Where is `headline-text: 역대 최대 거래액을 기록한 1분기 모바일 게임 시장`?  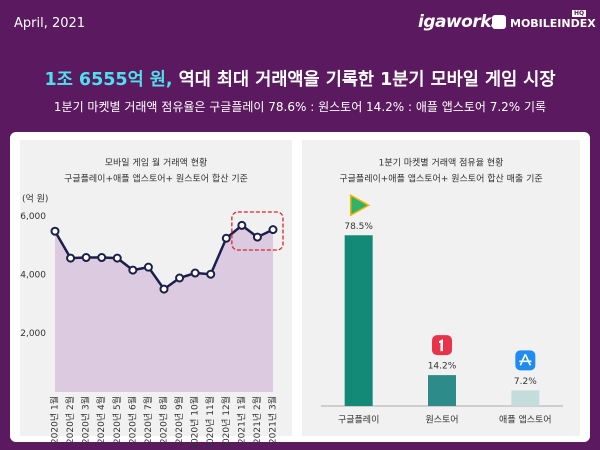
headline-text: 역대 최대 거래액을 기록한 1분기 모바일 게임 시장 is located at coordinates (367, 80).